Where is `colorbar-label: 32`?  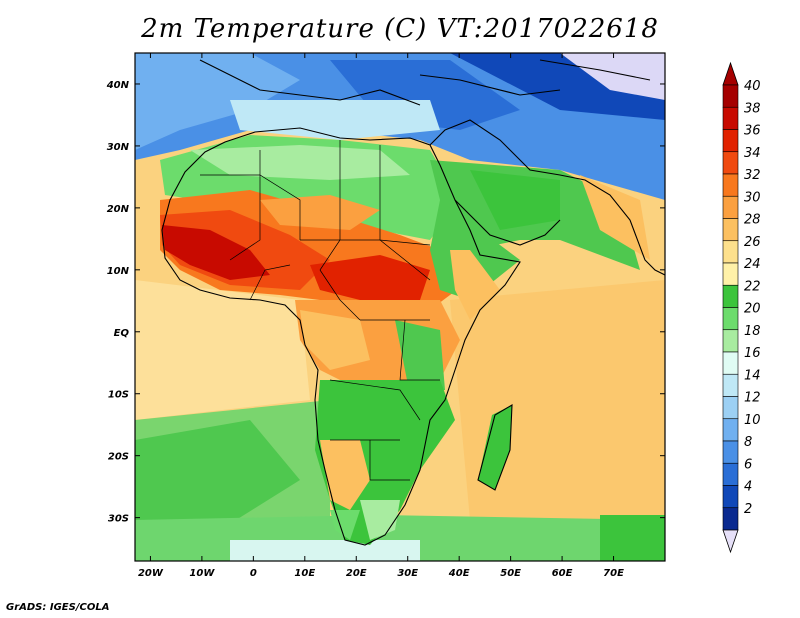
colorbar-label: 32 is located at coordinates (752, 175).